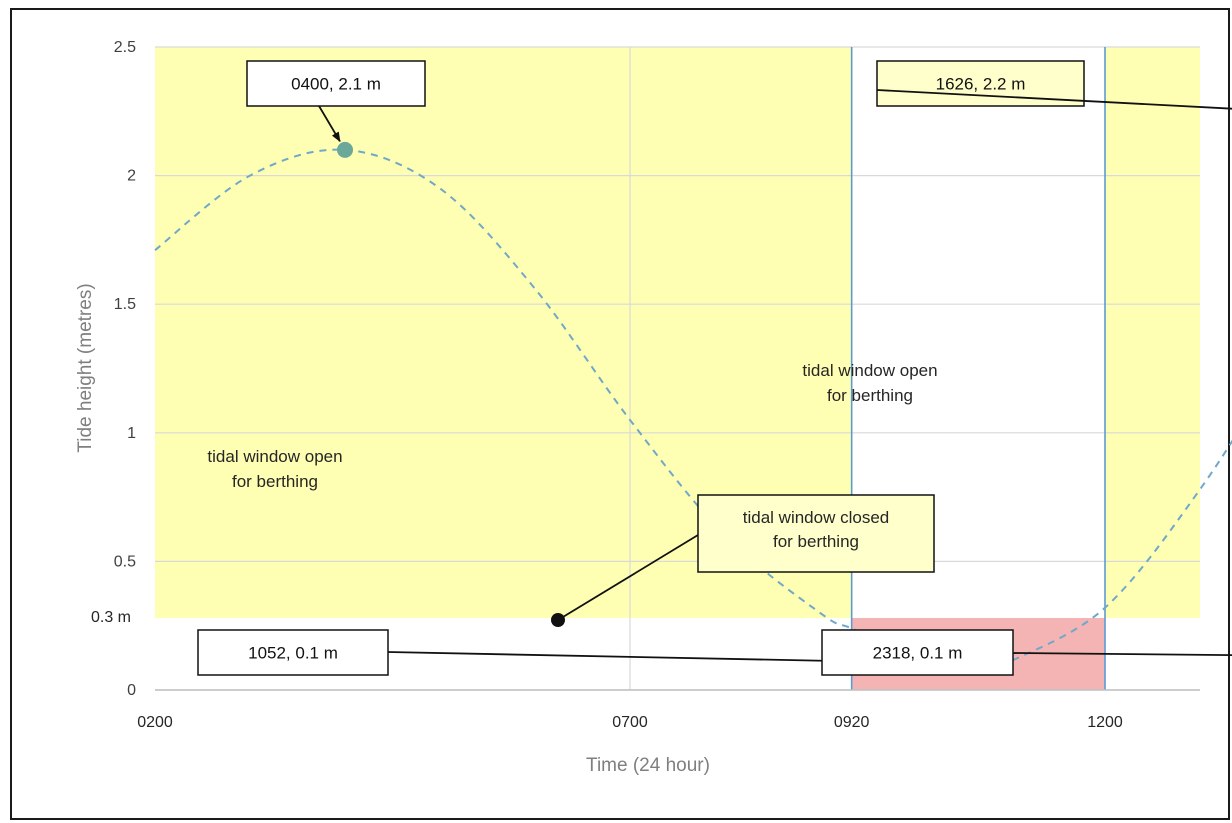 This screenshot has height=823, width=1232. What do you see at coordinates (111, 617) in the screenshot?
I see `threshold-label: 0.3 m` at bounding box center [111, 617].